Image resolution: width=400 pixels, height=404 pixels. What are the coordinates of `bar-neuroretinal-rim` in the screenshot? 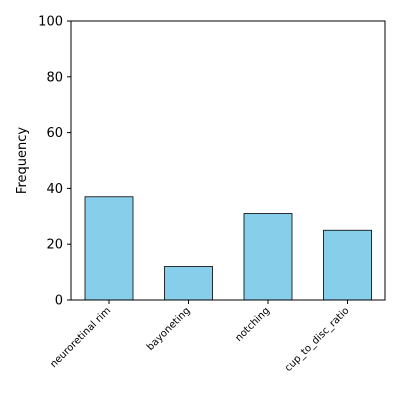 It's located at (109, 248).